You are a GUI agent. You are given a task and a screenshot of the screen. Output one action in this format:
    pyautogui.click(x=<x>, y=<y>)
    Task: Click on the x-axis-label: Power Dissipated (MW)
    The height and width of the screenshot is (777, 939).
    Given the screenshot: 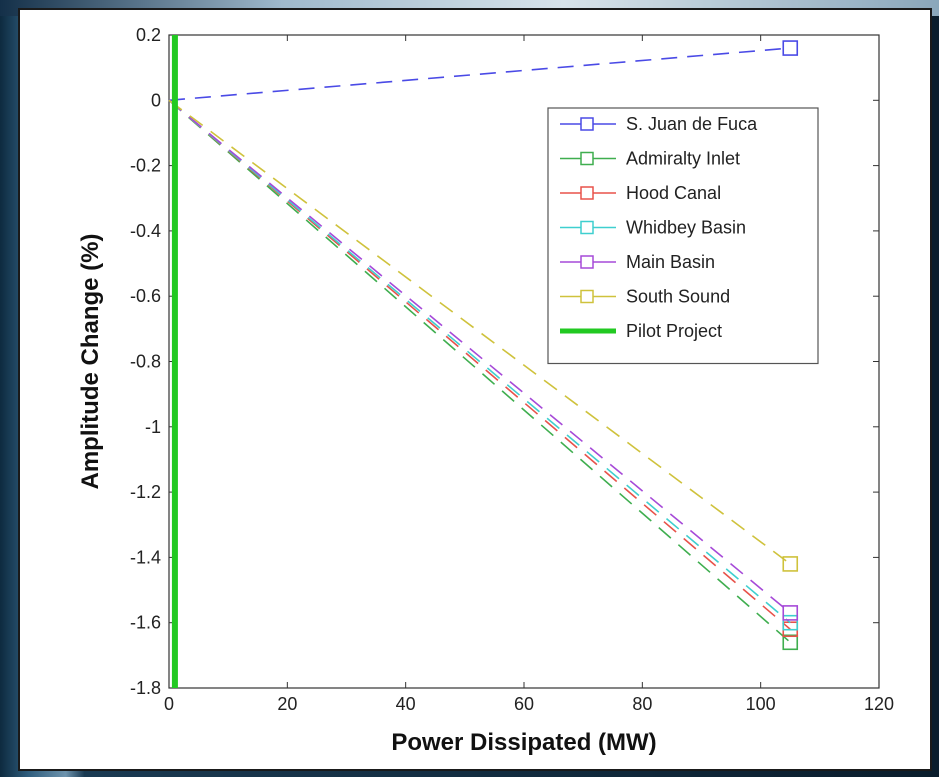 What is the action you would take?
    pyautogui.click(x=523, y=742)
    